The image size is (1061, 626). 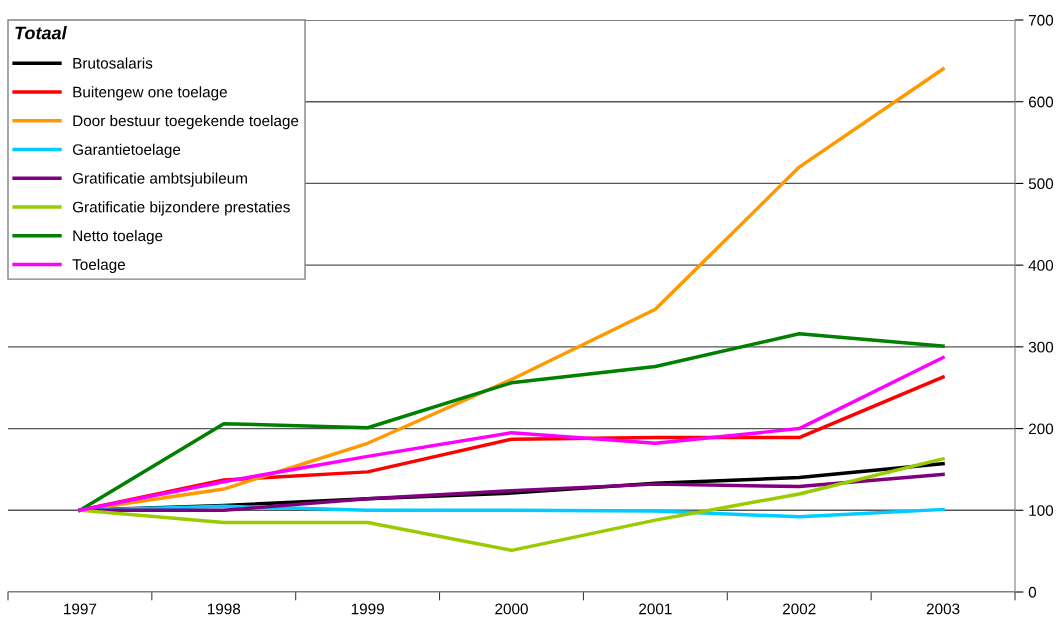 I want to click on legend-label: Door bestuur toegekende toelage, so click(x=186, y=122).